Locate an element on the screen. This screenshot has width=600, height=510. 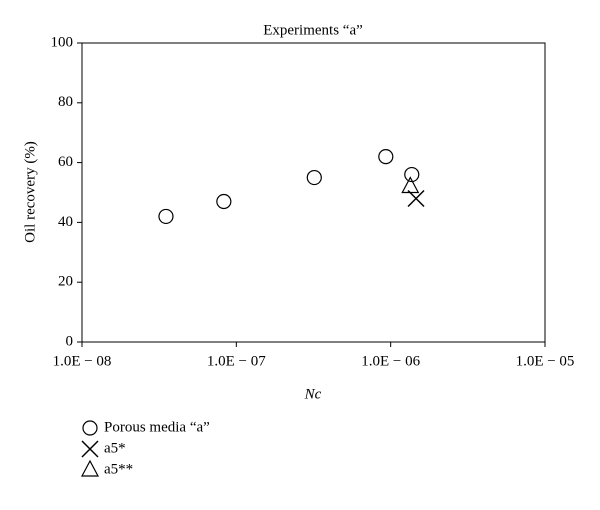
x-axis-label: Nc is located at coordinates (313, 394).